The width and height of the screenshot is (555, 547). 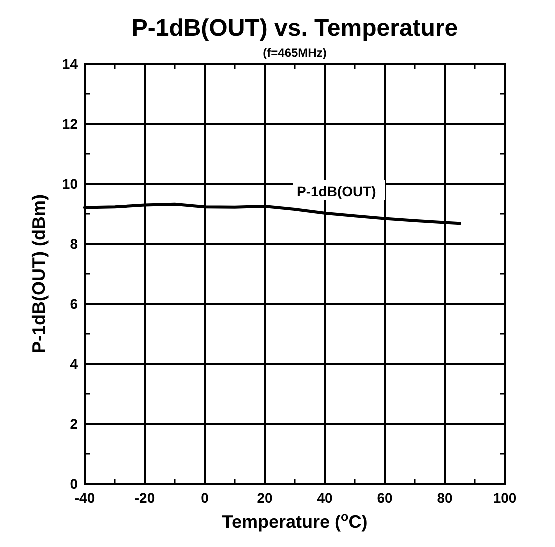 I want to click on y-tick-label: 12, so click(x=70, y=124).